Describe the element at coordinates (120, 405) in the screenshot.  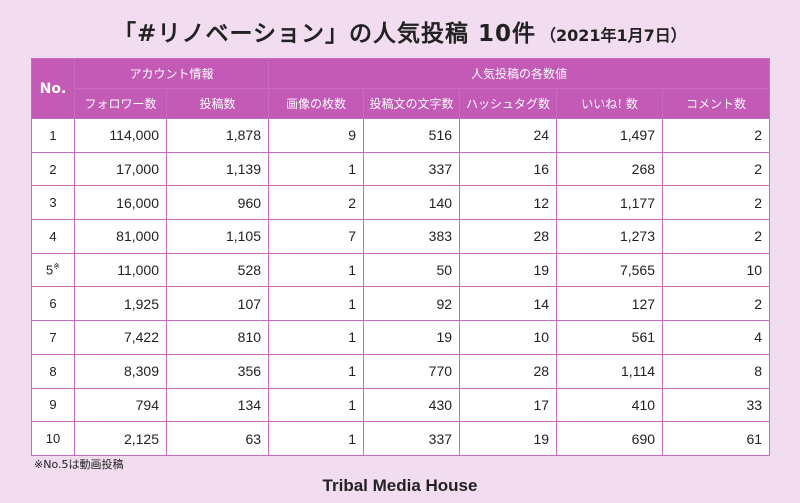
I see `table-cell: 794` at that location.